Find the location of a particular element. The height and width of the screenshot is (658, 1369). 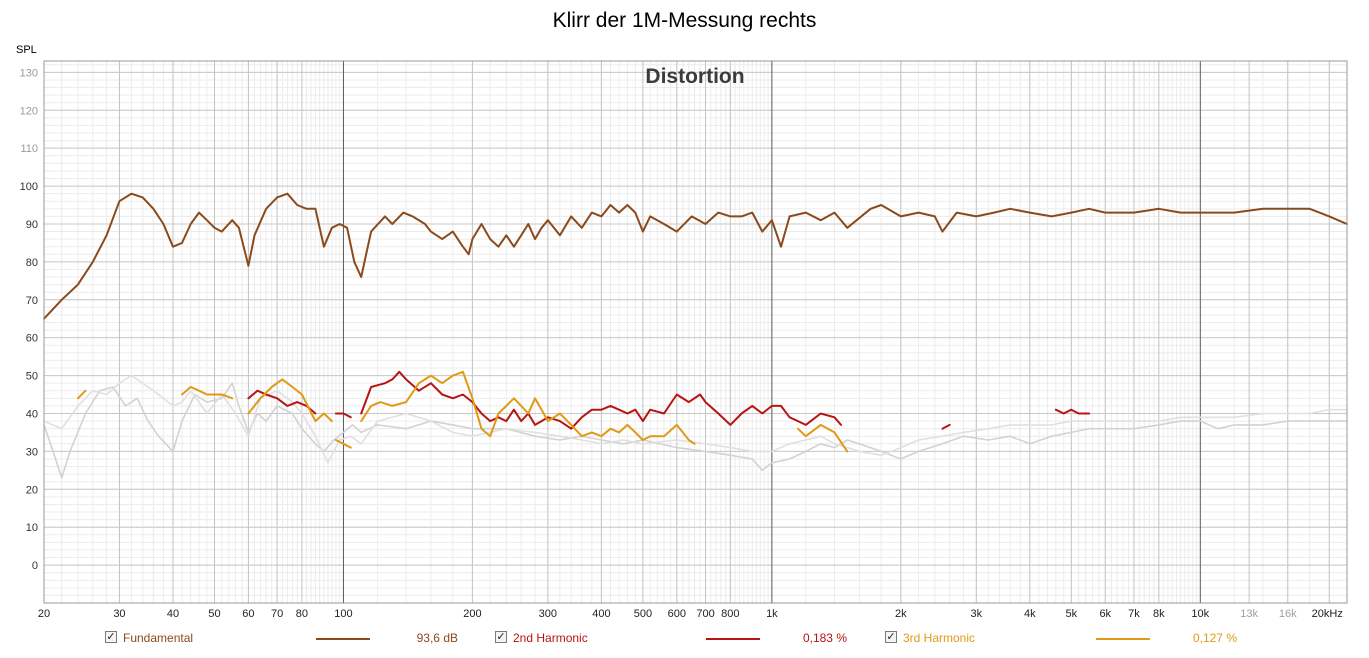

x-tick-label: 10k is located at coordinates (1200, 614).